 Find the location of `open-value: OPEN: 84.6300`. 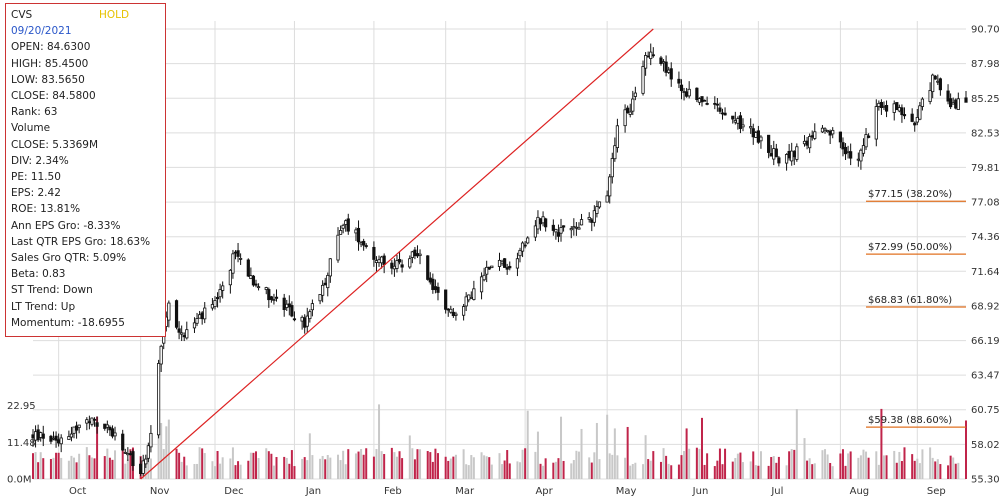

open-value: OPEN: 84.6300 is located at coordinates (51, 47).